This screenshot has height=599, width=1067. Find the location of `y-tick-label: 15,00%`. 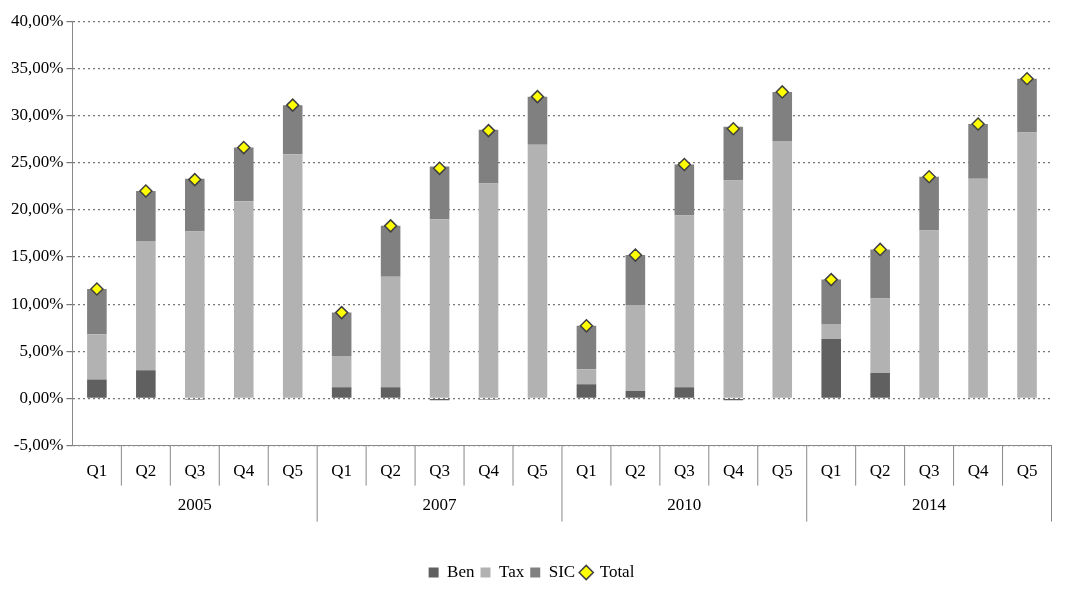

y-tick-label: 15,00% is located at coordinates (37, 256).